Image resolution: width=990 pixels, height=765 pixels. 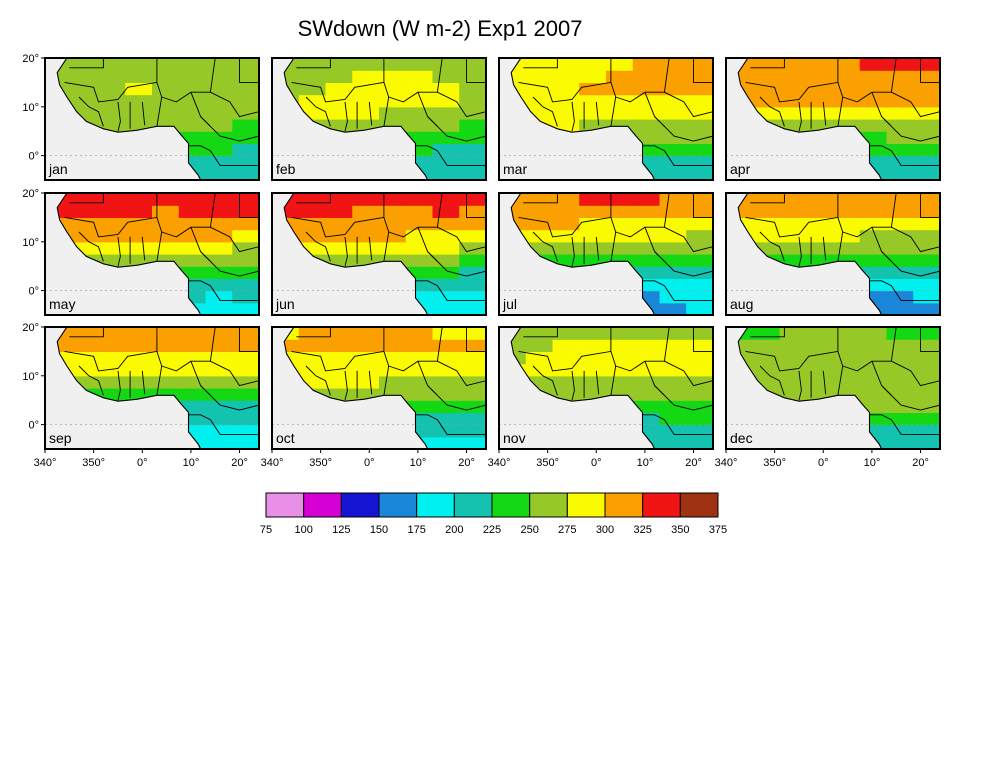 What do you see at coordinates (596, 463) in the screenshot?
I see `x-tick-label: 0°` at bounding box center [596, 463].